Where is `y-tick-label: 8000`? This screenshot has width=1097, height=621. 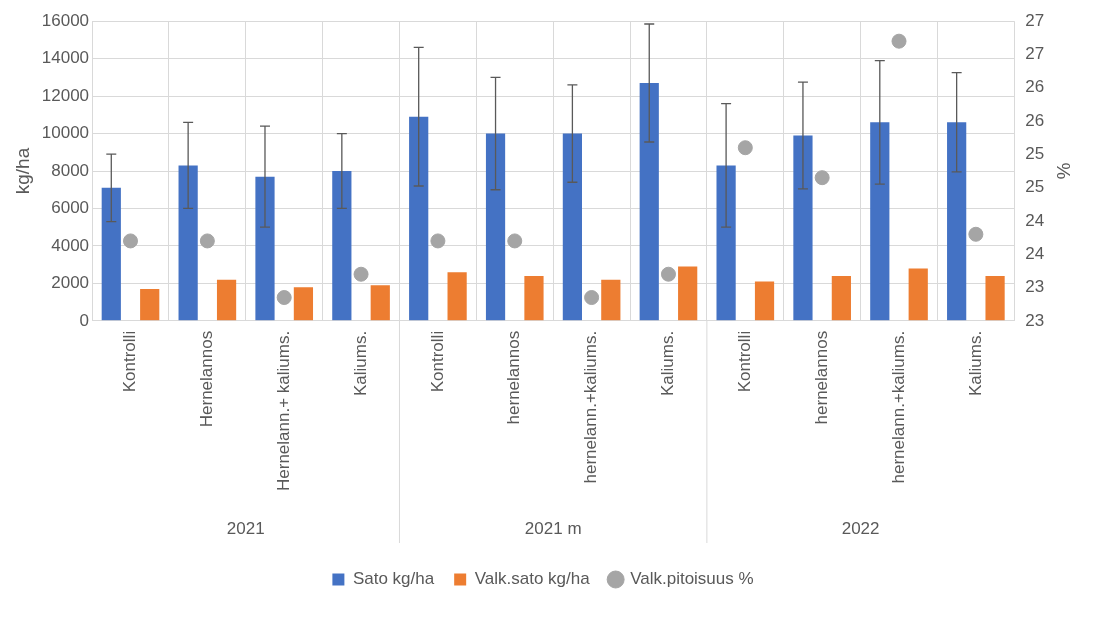
y-tick-label: 8000 is located at coordinates (70, 170).